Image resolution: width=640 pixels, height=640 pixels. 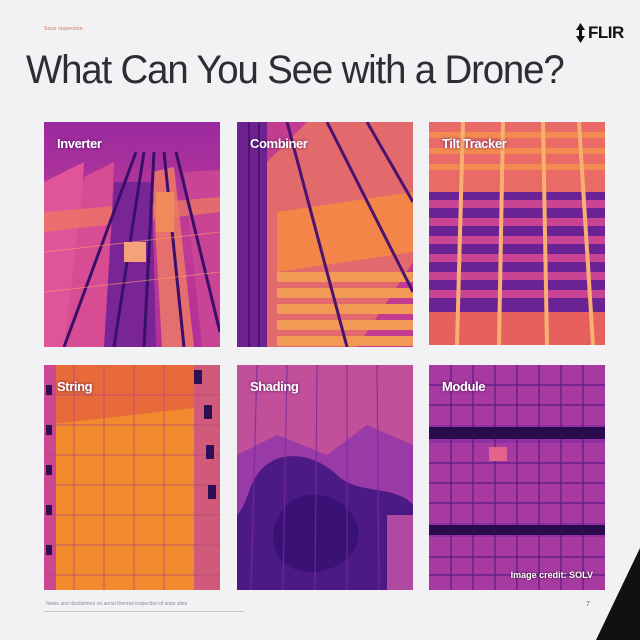 I want to click on footnote-divider, so click(x=144, y=611).